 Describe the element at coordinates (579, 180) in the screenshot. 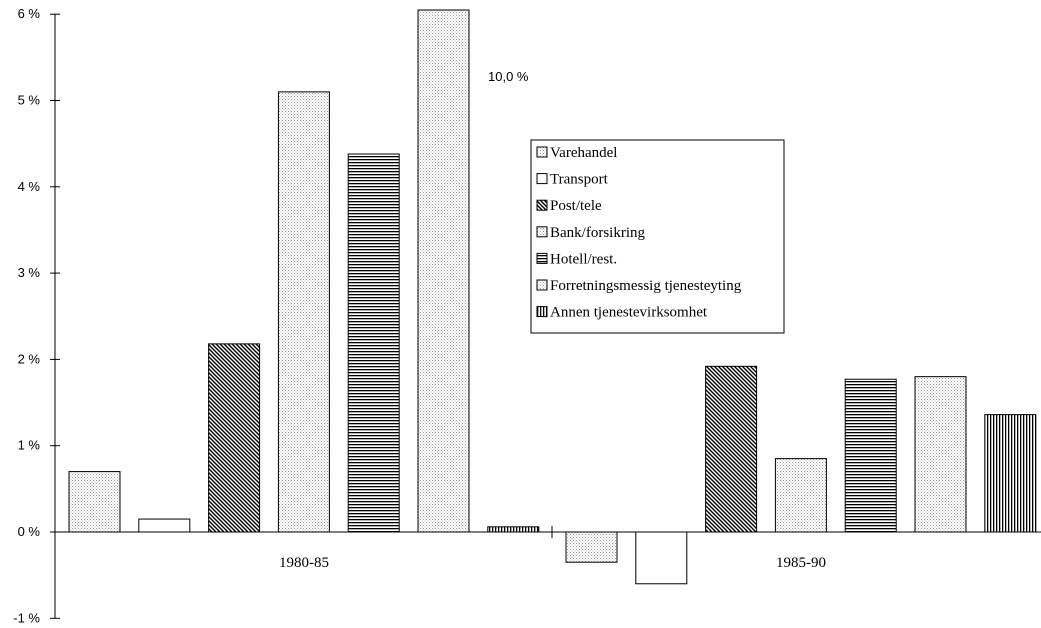

I see `legend-label: Transport` at that location.